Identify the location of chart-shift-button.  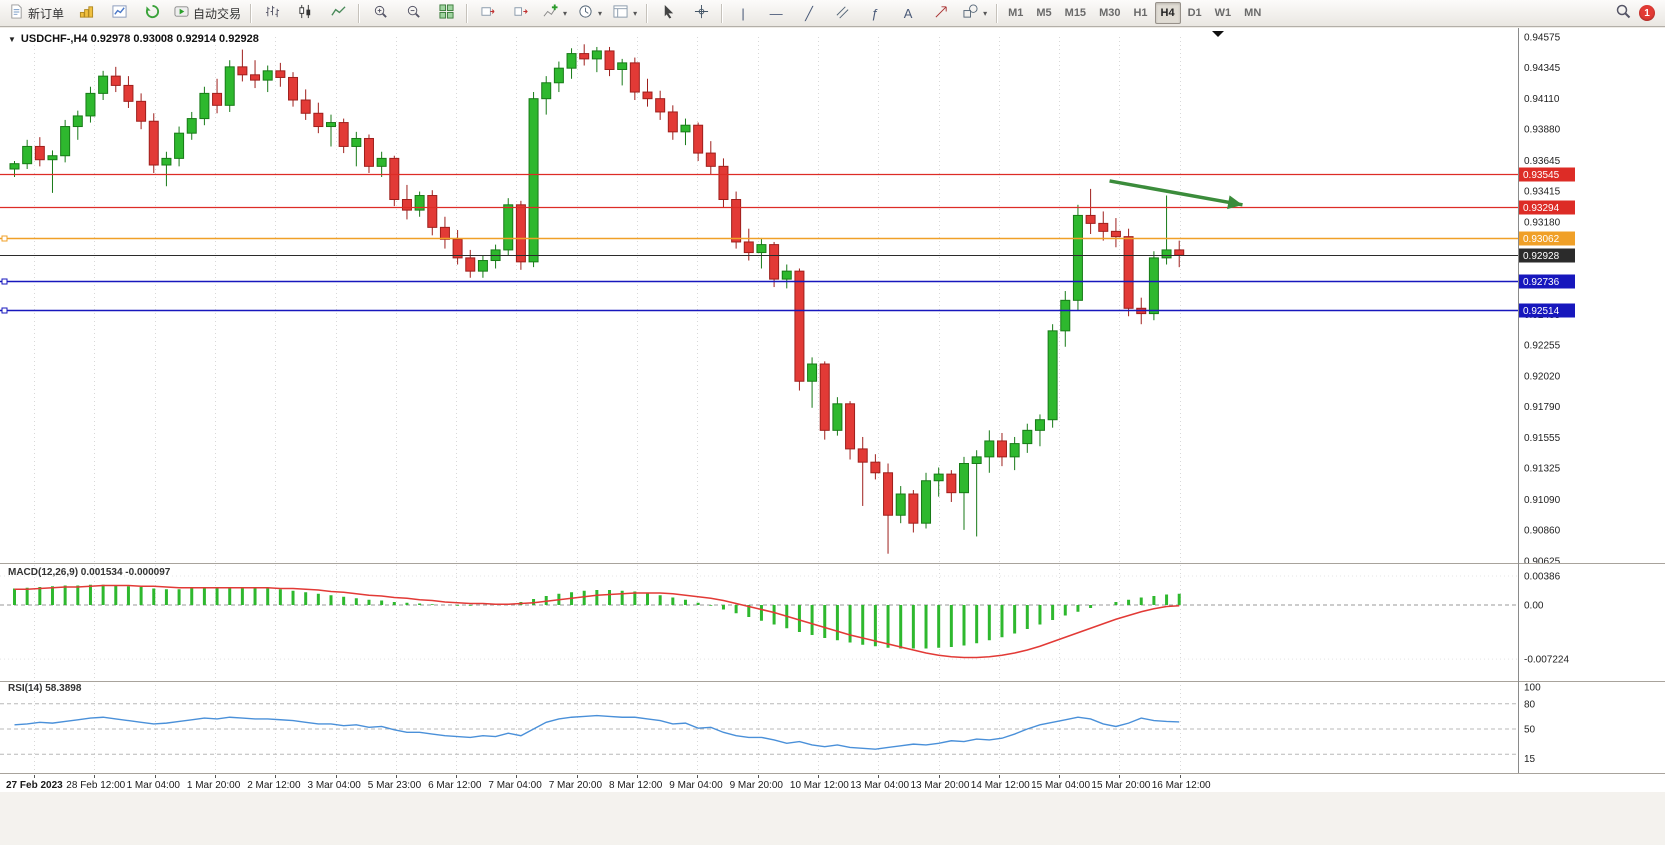
(521, 13).